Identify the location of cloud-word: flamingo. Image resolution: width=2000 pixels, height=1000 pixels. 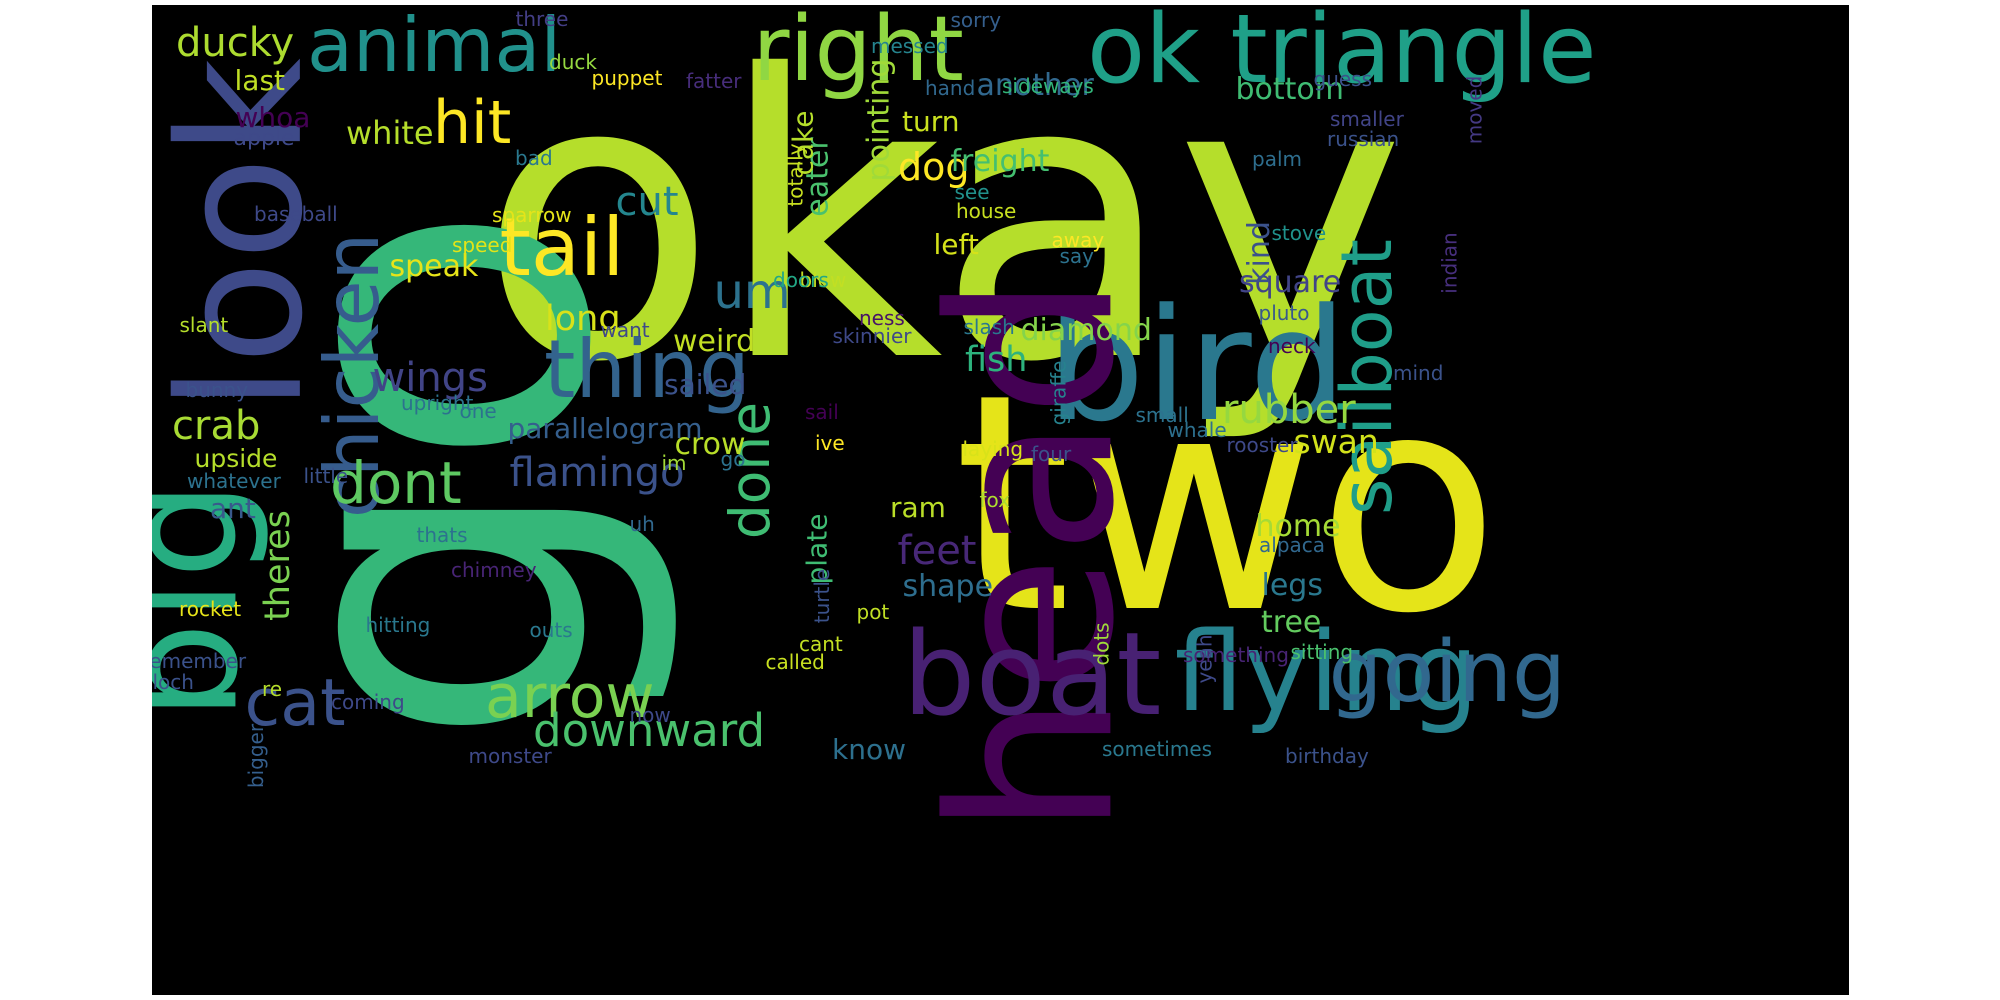
(597, 473).